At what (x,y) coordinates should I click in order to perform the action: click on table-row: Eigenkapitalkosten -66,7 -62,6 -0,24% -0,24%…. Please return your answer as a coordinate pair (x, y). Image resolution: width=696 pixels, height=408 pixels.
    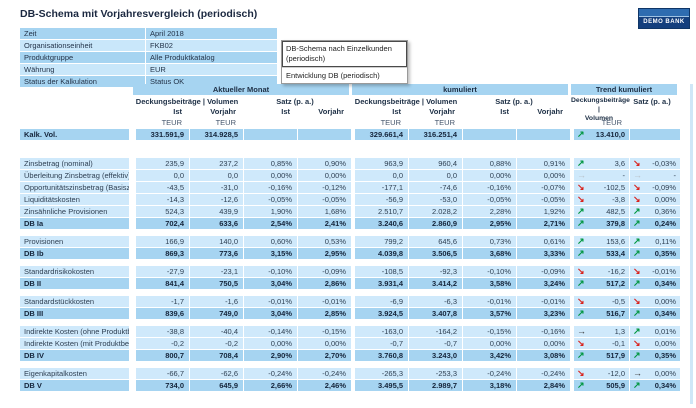
    Looking at the image, I should click on (350, 373).